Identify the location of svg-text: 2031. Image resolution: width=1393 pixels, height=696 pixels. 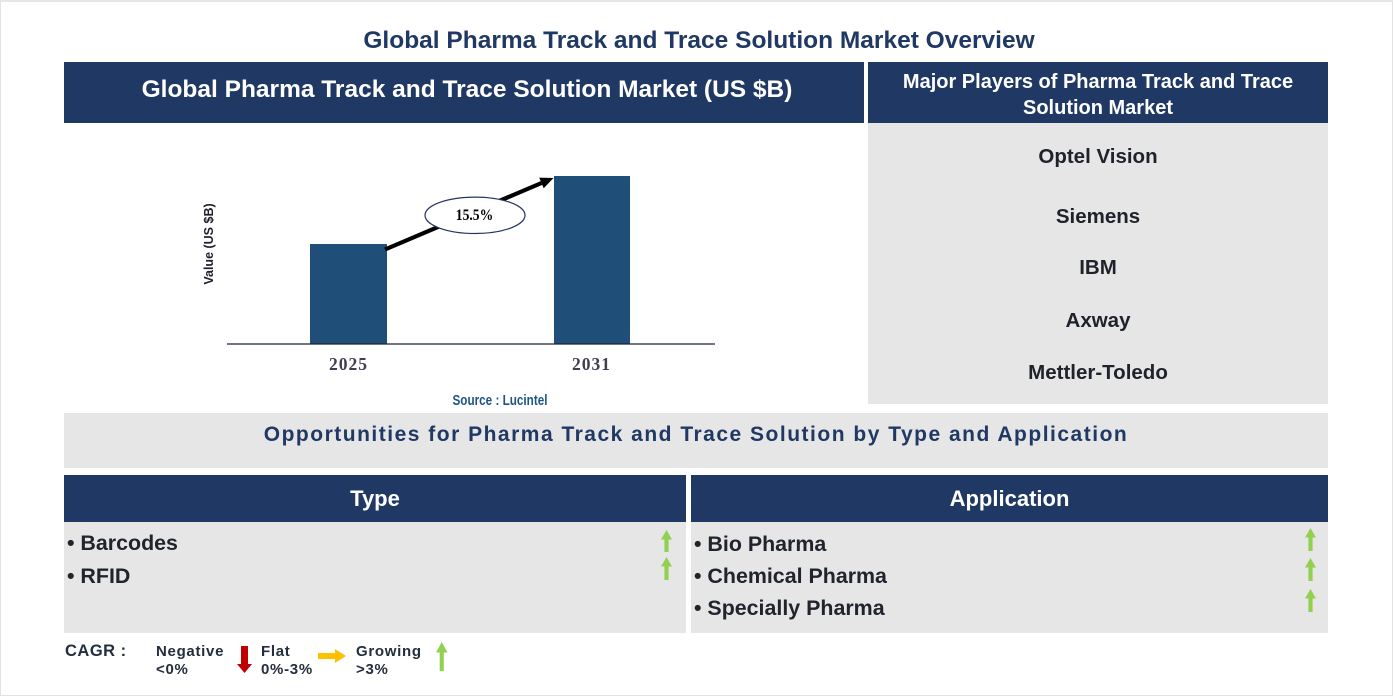
(591, 364).